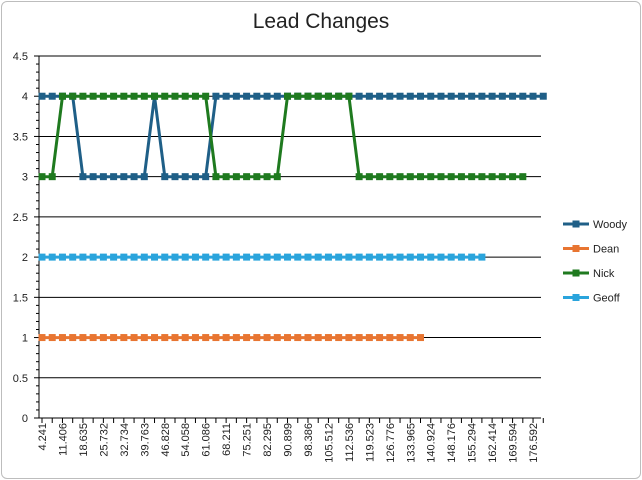 The width and height of the screenshot is (642, 480). I want to click on x-tick-label: 148.176, so click(452, 443).